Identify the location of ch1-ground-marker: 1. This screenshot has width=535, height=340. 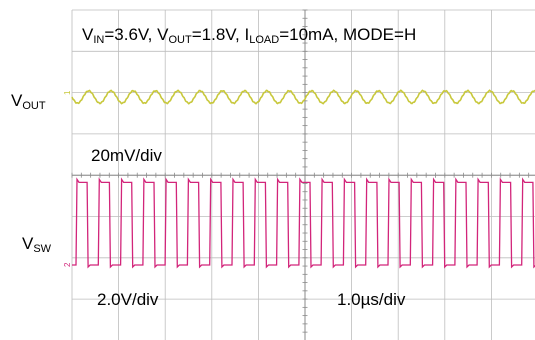
(67, 92).